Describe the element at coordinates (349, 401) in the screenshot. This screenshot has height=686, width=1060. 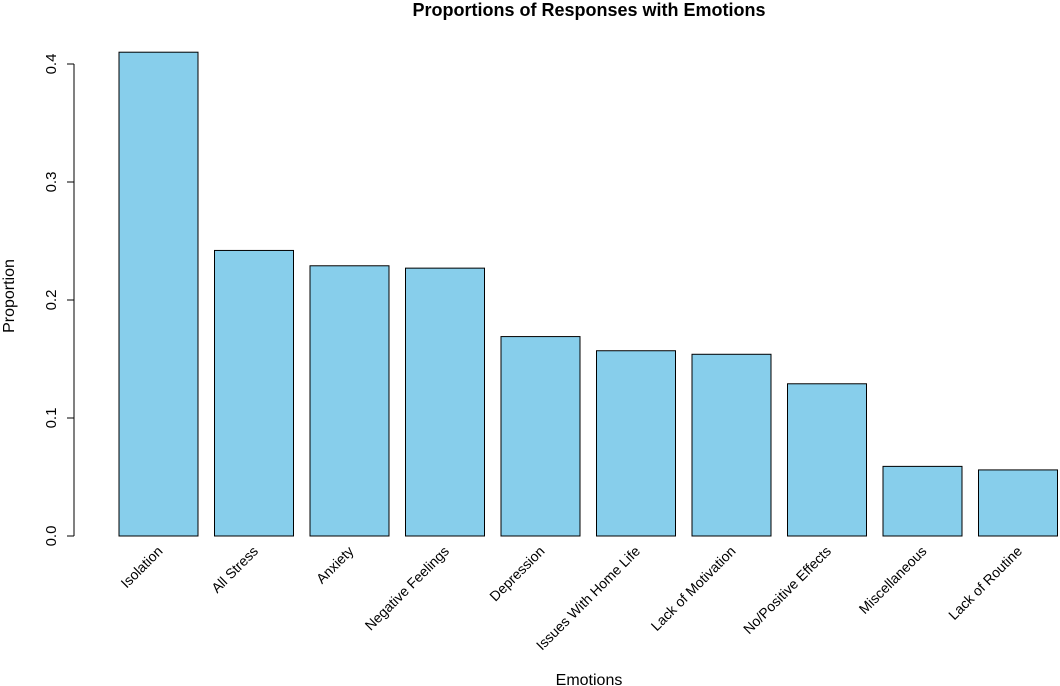
I see `bar-anxiety` at that location.